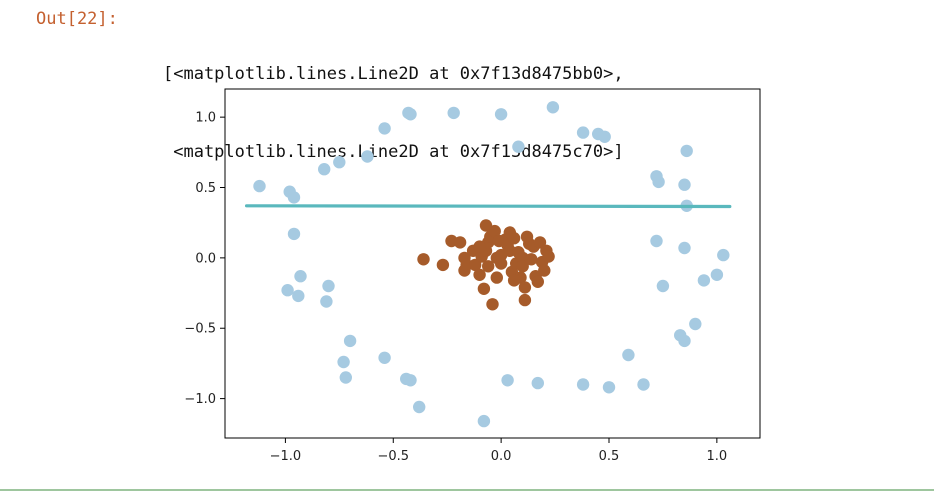 Image resolution: width=934 pixels, height=496 pixels. I want to click on x-tick-label: 0.5, so click(609, 456).